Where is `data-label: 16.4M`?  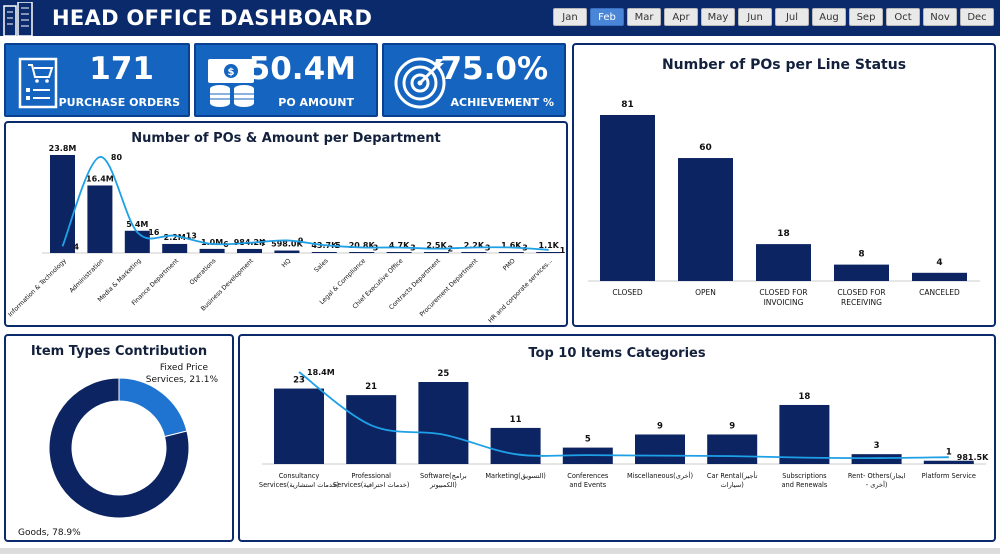
data-label: 16.4M is located at coordinates (100, 178).